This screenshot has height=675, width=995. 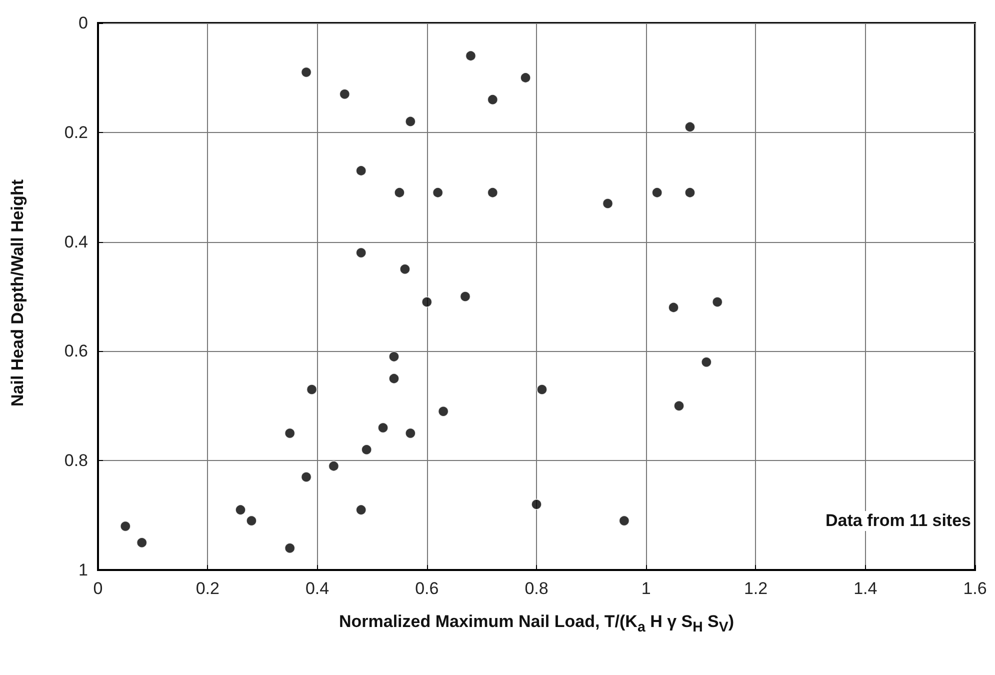 I want to click on x-tick-label: 1, so click(x=646, y=588).